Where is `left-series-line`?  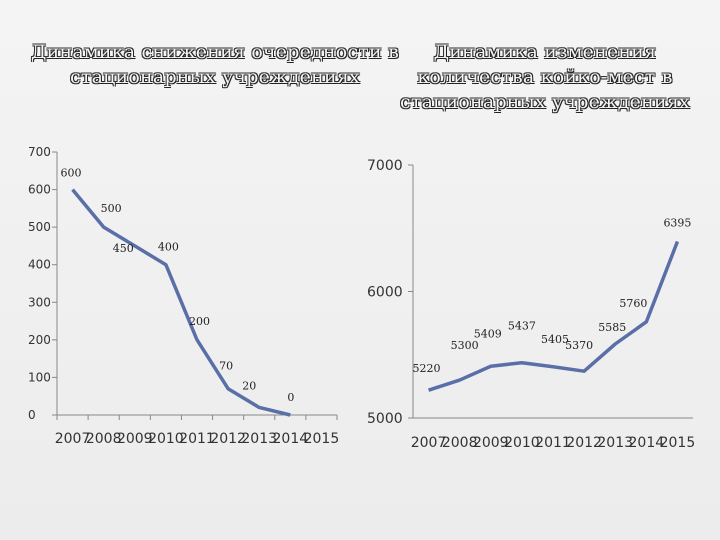
left-series-line is located at coordinates (181, 302).